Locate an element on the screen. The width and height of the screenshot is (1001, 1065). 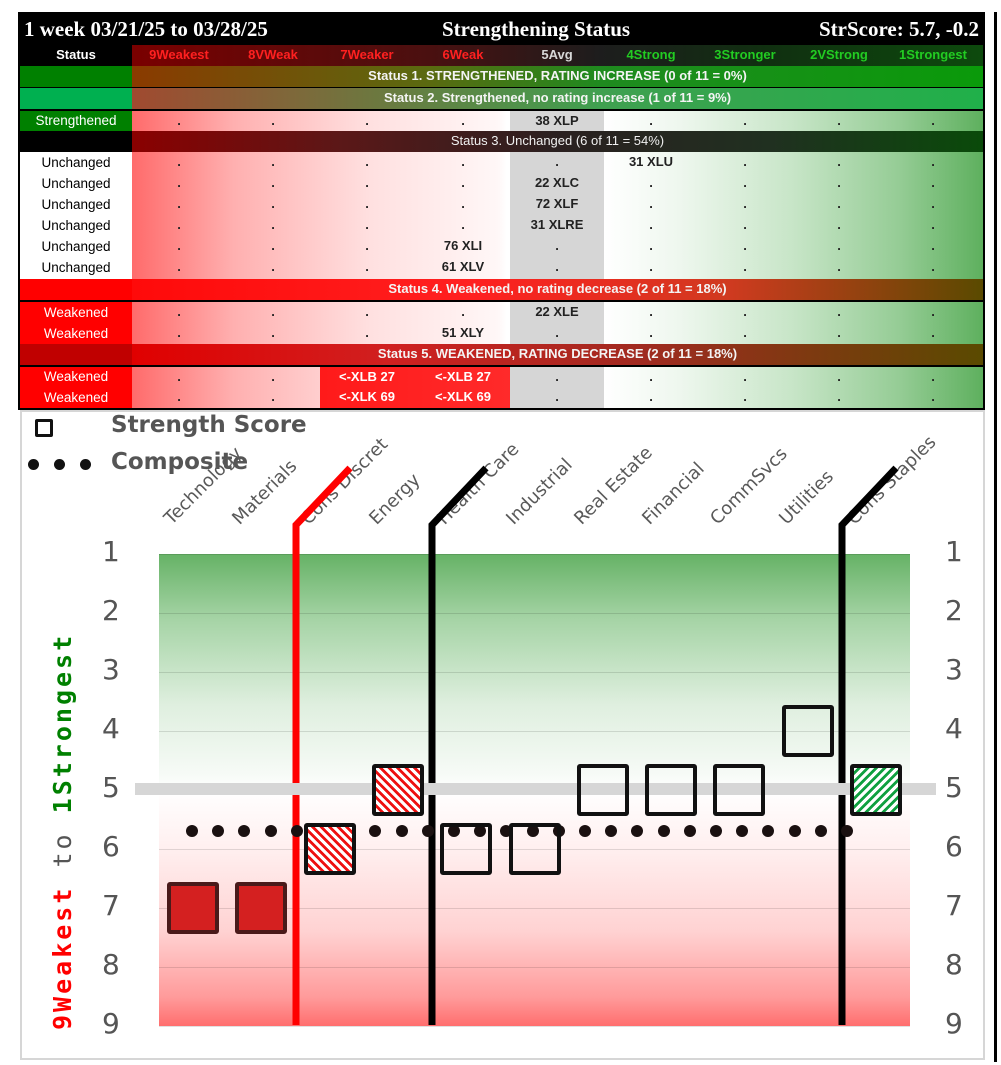
period-title: 1 week 03/21/25 to 03/28/25 is located at coordinates (146, 29).